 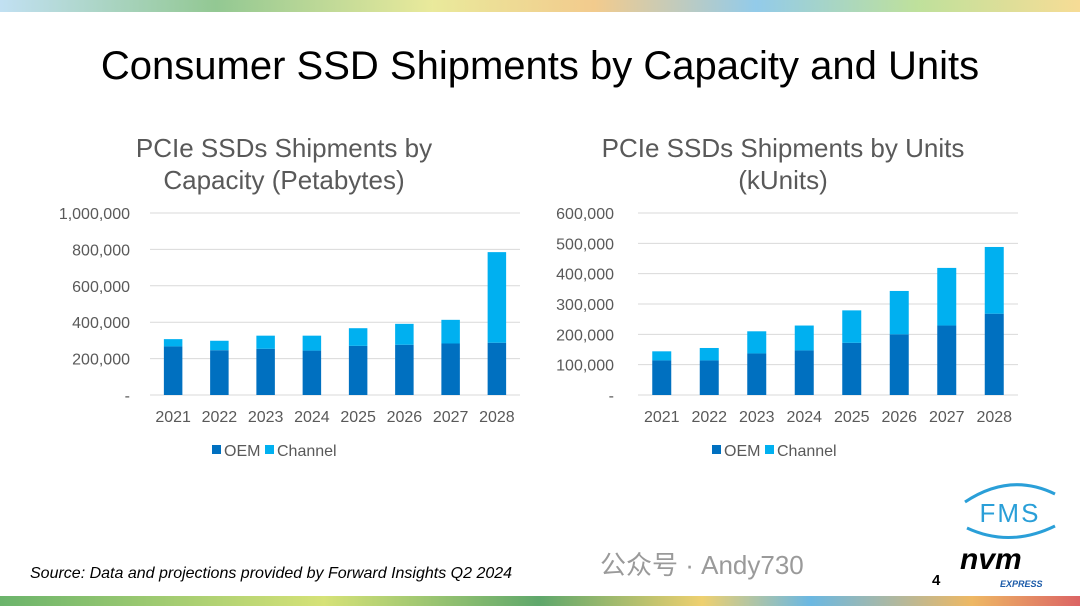 I want to click on y-tick-label: 800,000, so click(x=101, y=250).